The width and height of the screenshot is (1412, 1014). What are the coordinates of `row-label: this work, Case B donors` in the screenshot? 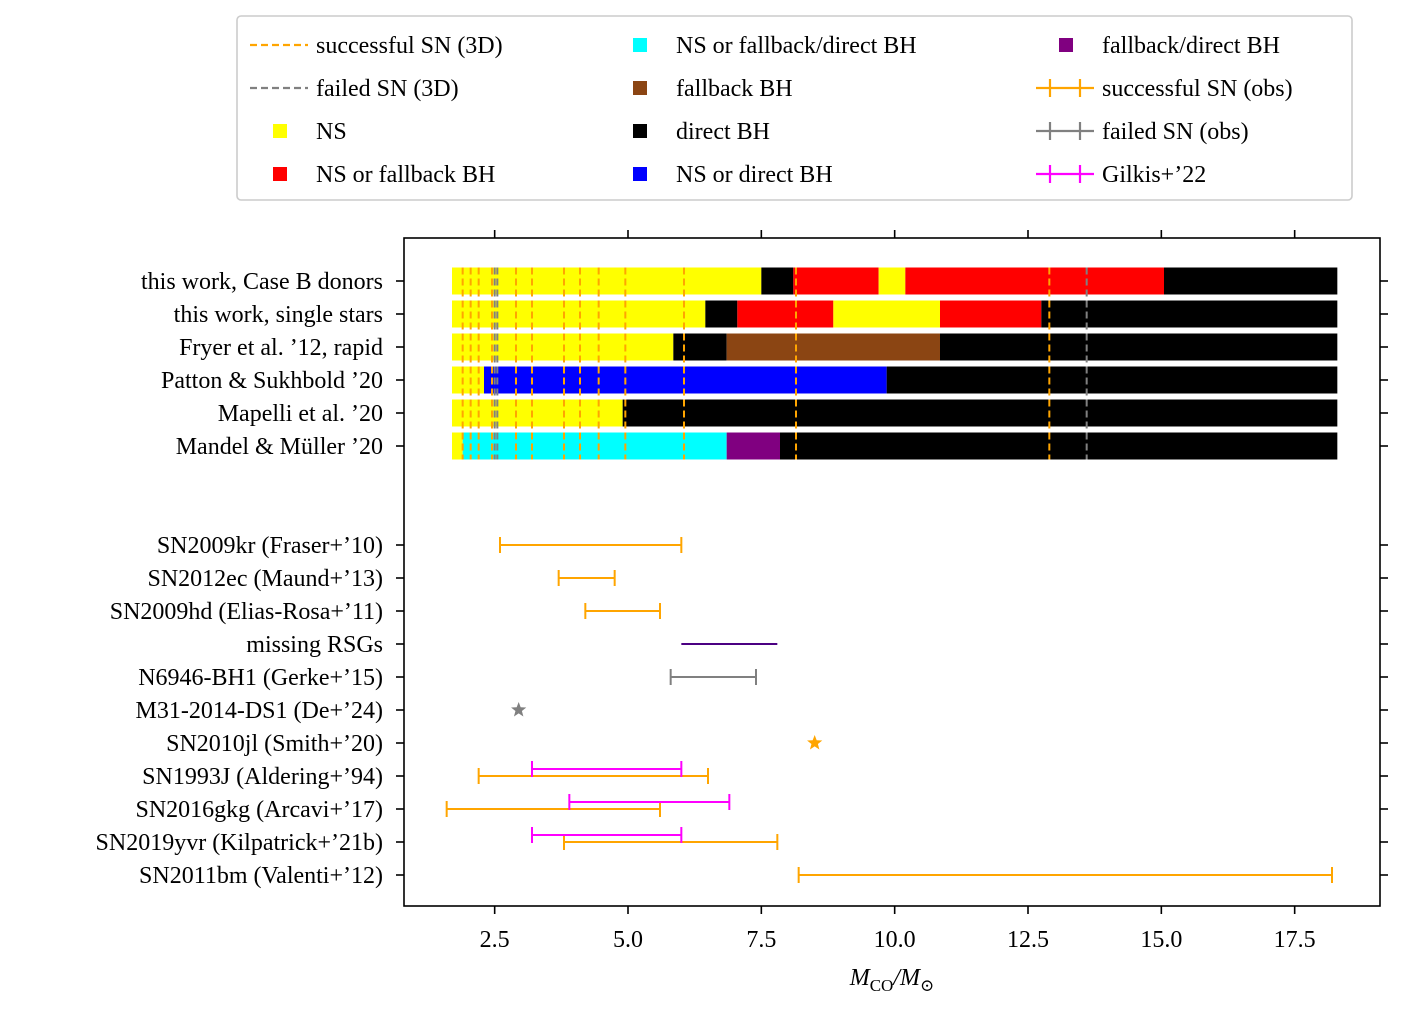 It's located at (262, 282).